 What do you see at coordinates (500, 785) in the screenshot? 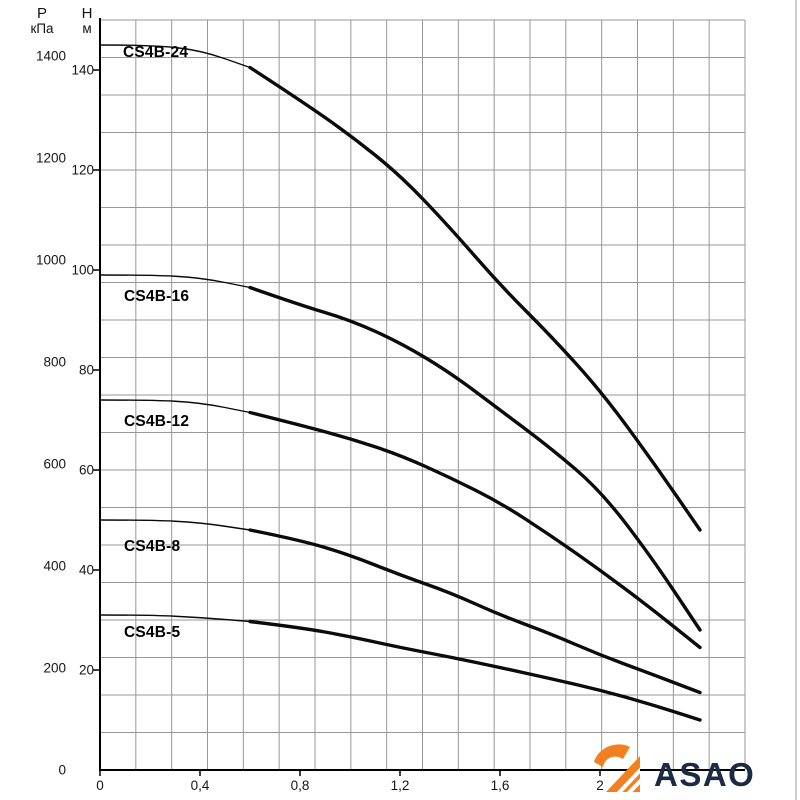
I see `x-tick-label: 1,6` at bounding box center [500, 785].